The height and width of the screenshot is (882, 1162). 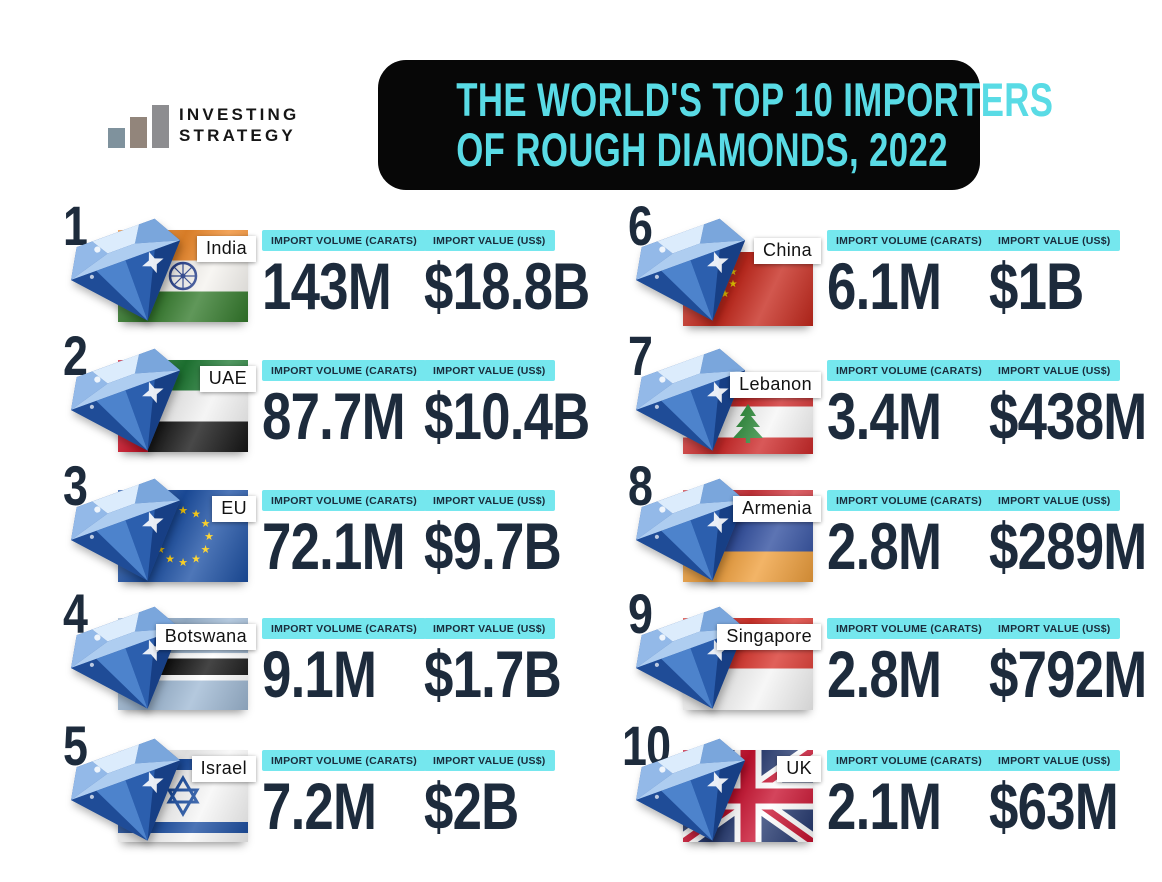 What do you see at coordinates (334, 416) in the screenshot?
I see `import-volume-value: 87.7M` at bounding box center [334, 416].